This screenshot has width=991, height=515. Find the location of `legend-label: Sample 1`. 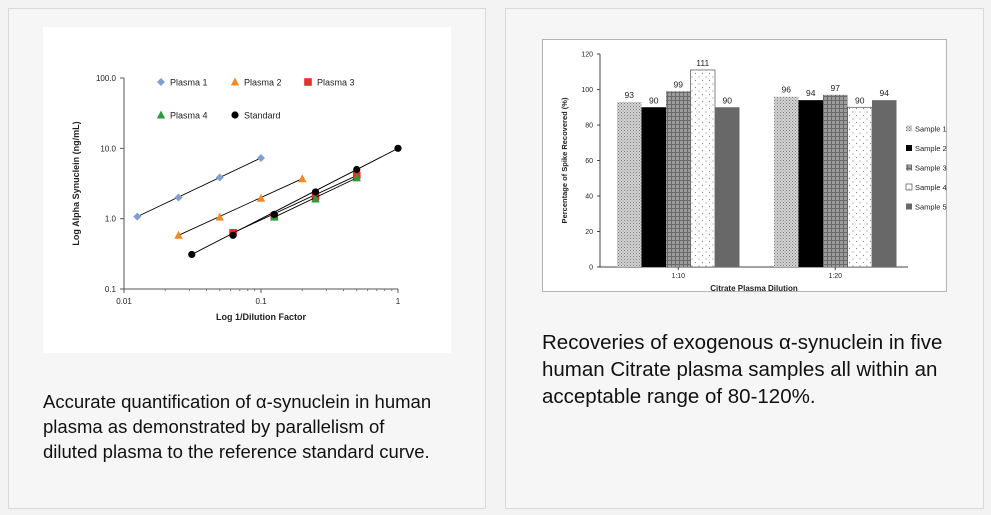

legend-label: Sample 1 is located at coordinates (931, 129).